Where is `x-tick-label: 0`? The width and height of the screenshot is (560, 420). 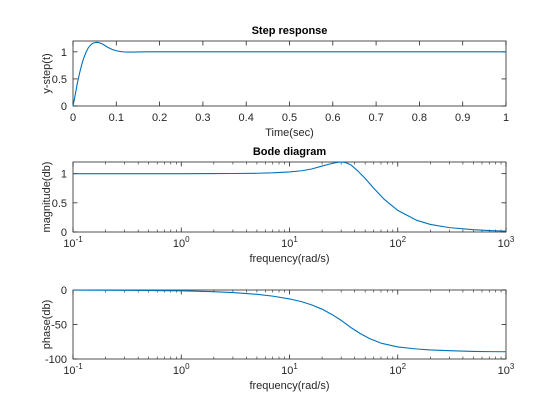 x-tick-label: 0 is located at coordinates (73, 118).